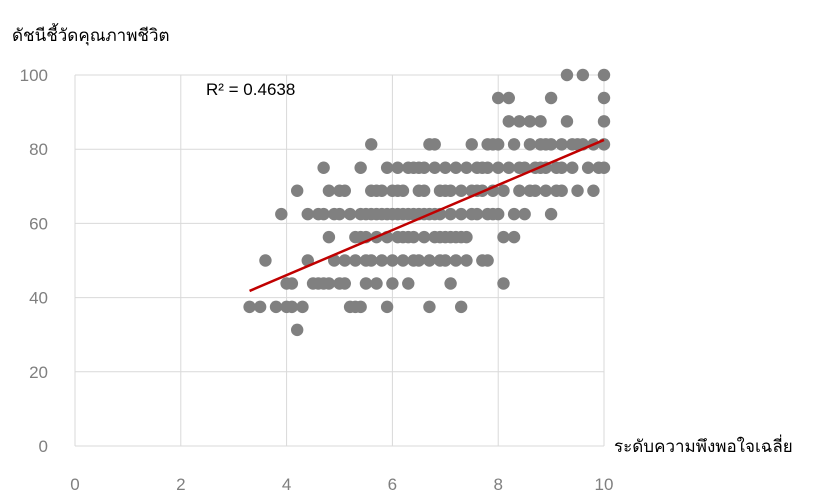  I want to click on x-tick-label: 0, so click(74, 484).